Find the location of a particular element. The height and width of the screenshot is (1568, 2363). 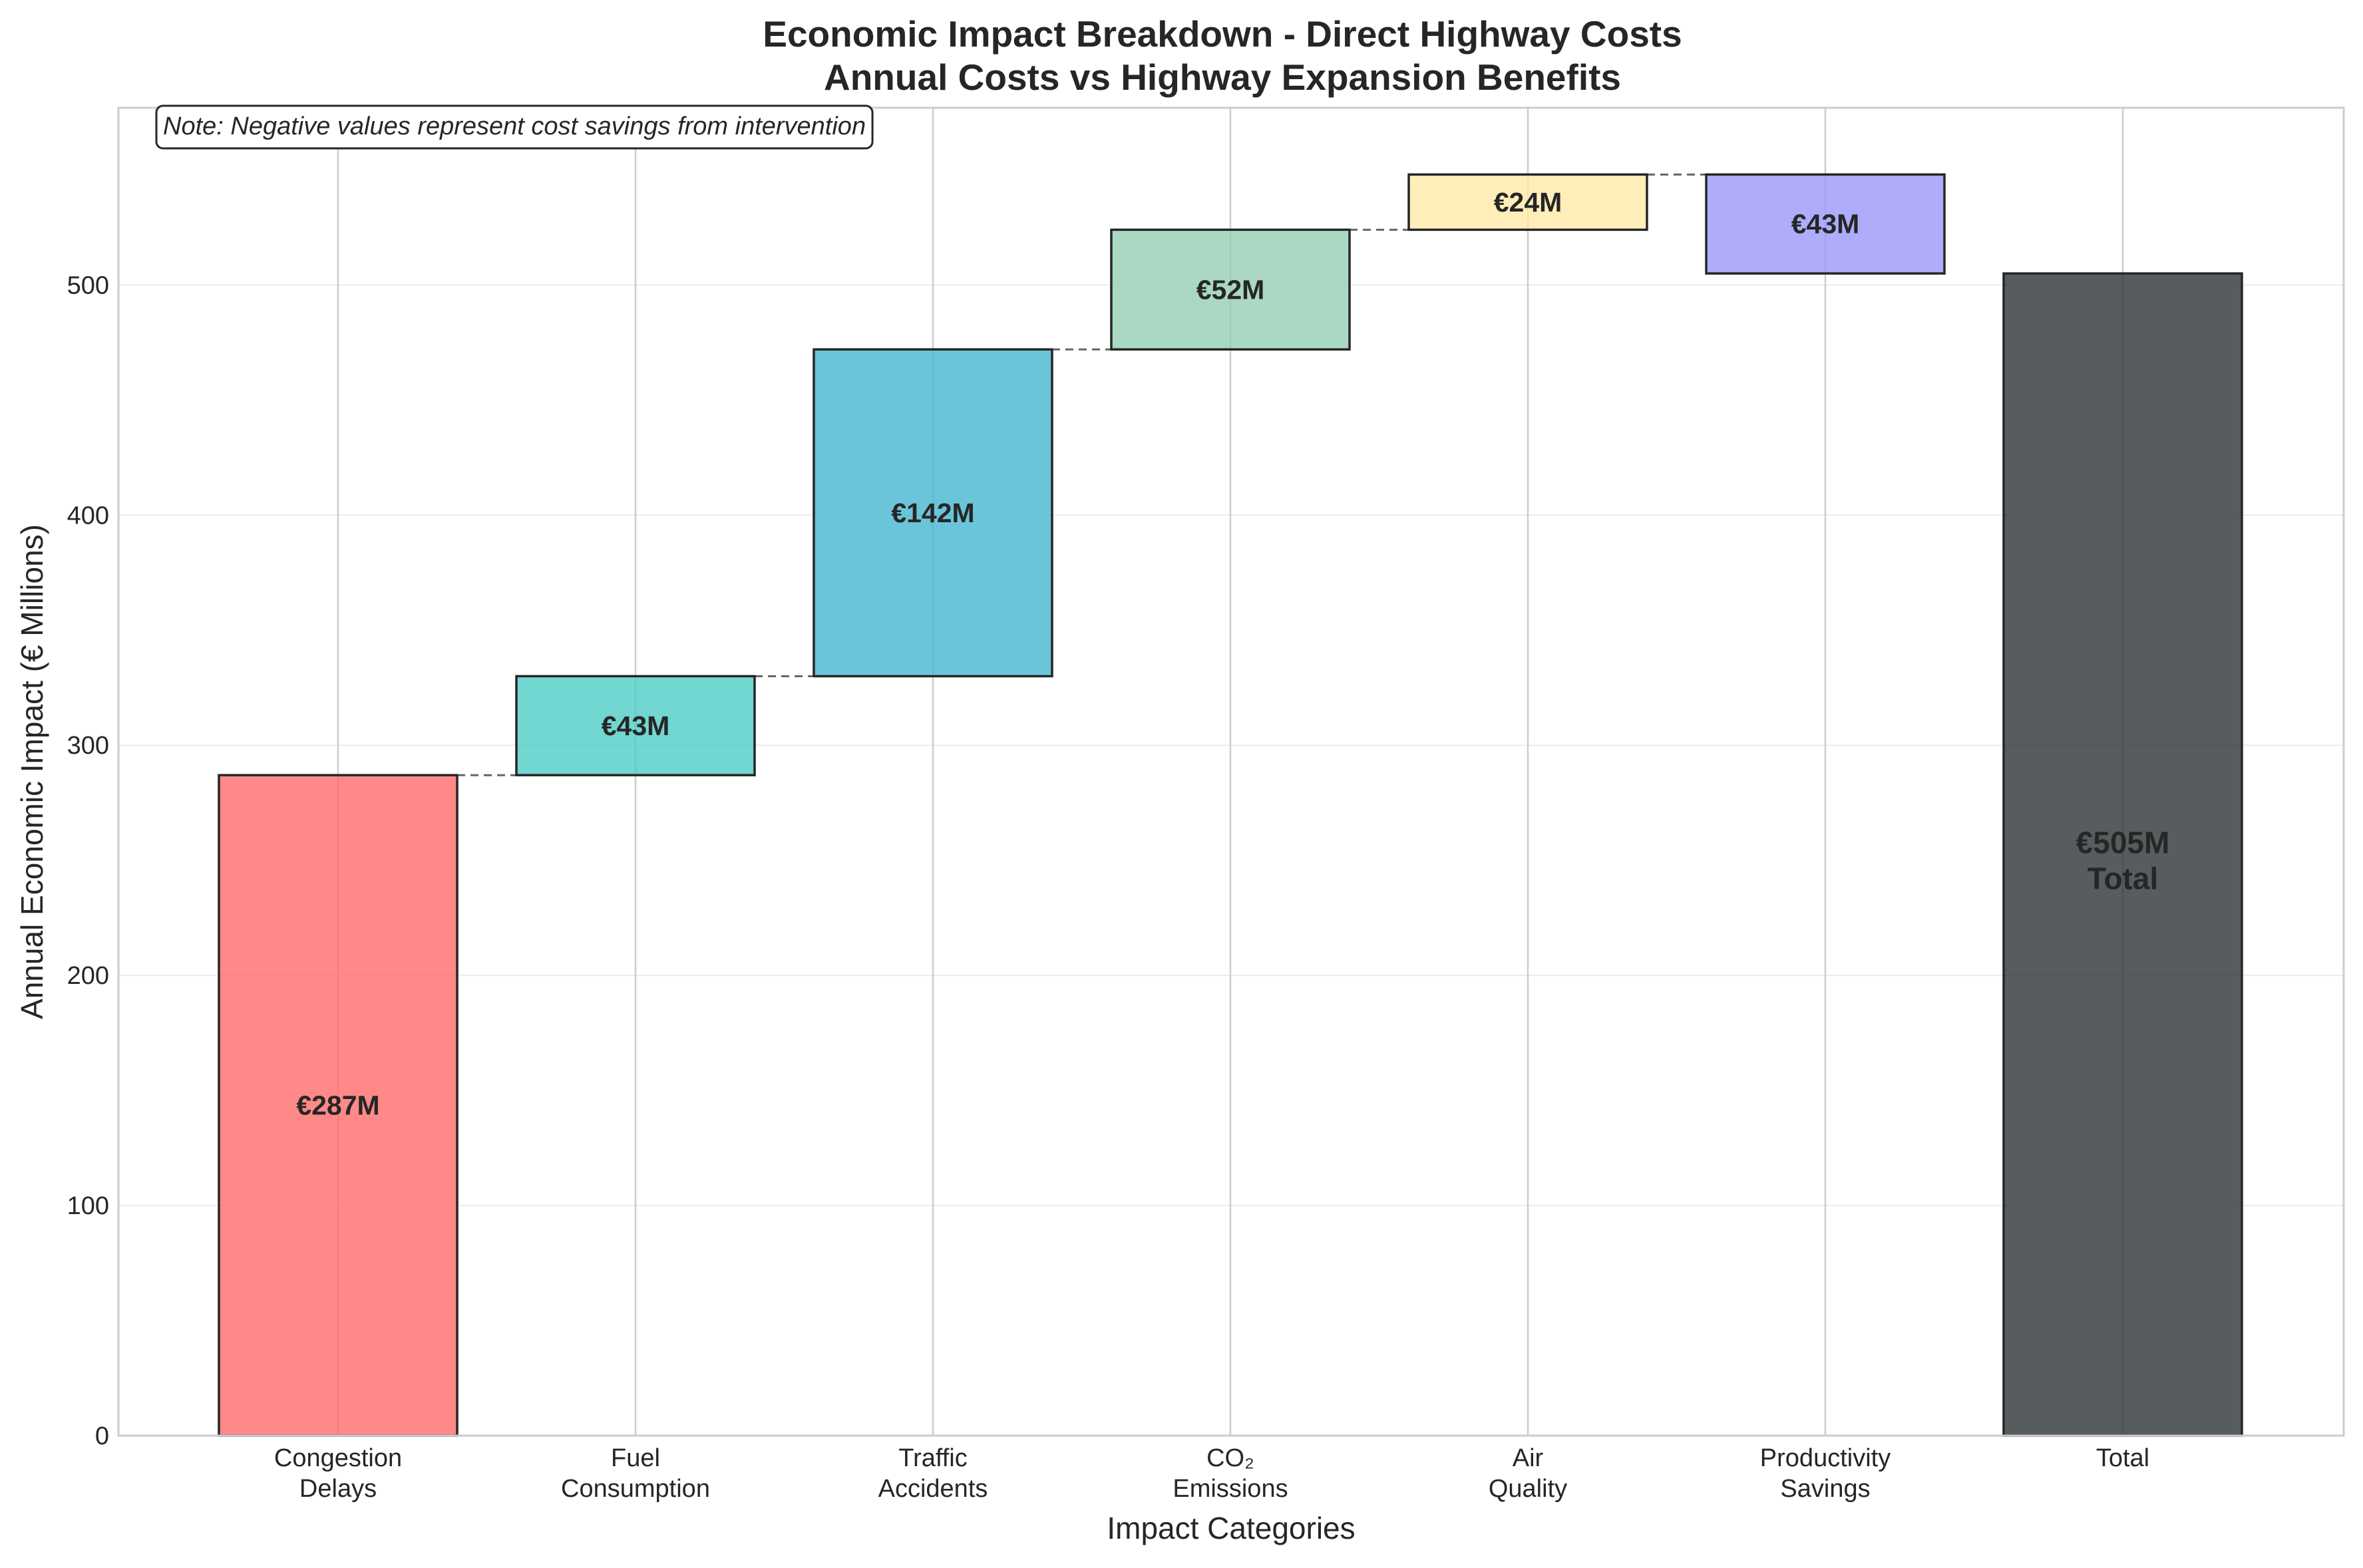

bar-value-label: €52M is located at coordinates (1231, 289).